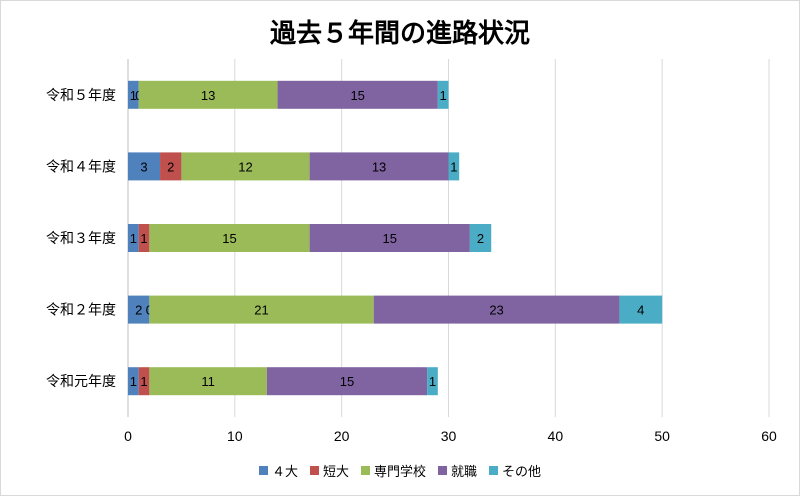 The image size is (800, 496). Describe the element at coordinates (81, 239) in the screenshot. I see `category-label: 令和３年度` at that location.